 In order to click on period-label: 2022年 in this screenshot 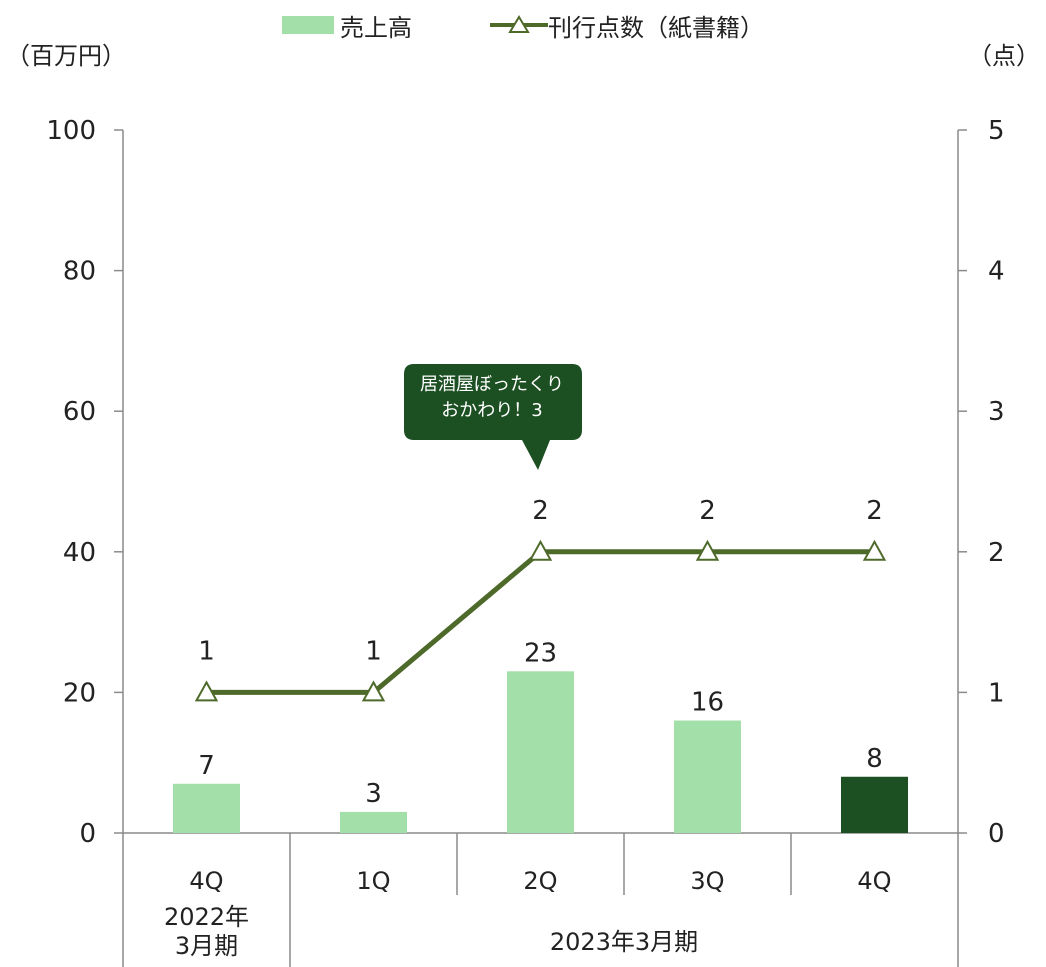, I will do `click(206, 917)`.